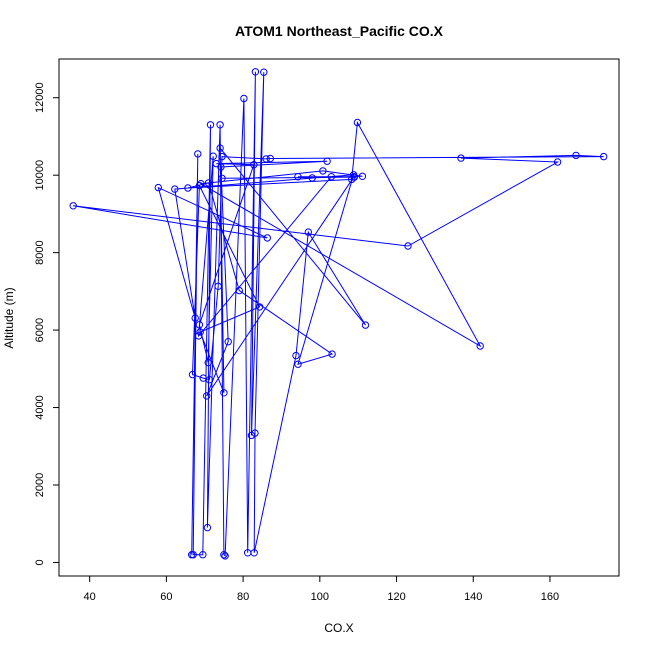 The height and width of the screenshot is (650, 650). Describe the element at coordinates (338, 628) in the screenshot. I see `x-axis-label: CO.X` at that location.